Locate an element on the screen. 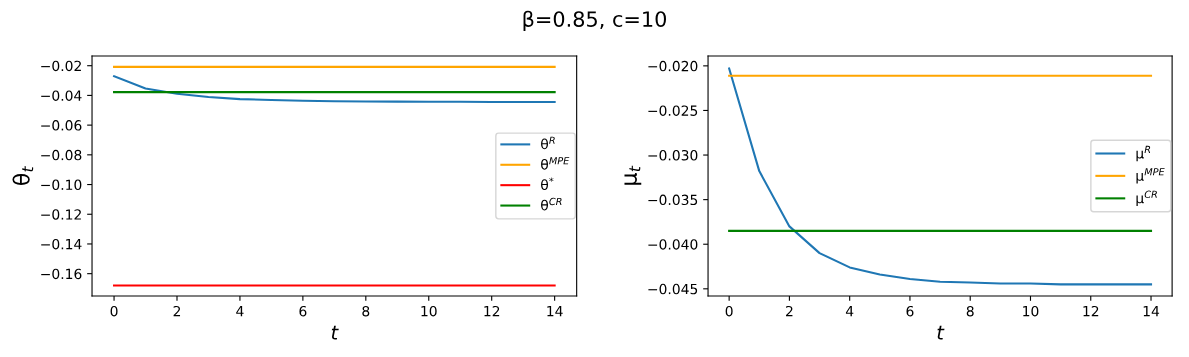  y-tick-label: −0.035 is located at coordinates (673, 200).